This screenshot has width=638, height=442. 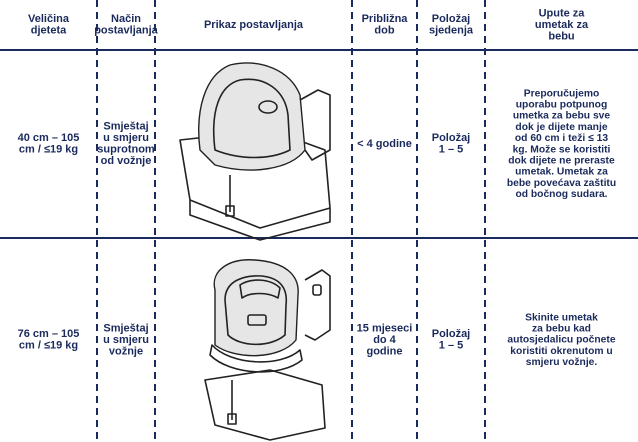 What do you see at coordinates (384, 31) in the screenshot?
I see `cell-text: dob` at bounding box center [384, 31].